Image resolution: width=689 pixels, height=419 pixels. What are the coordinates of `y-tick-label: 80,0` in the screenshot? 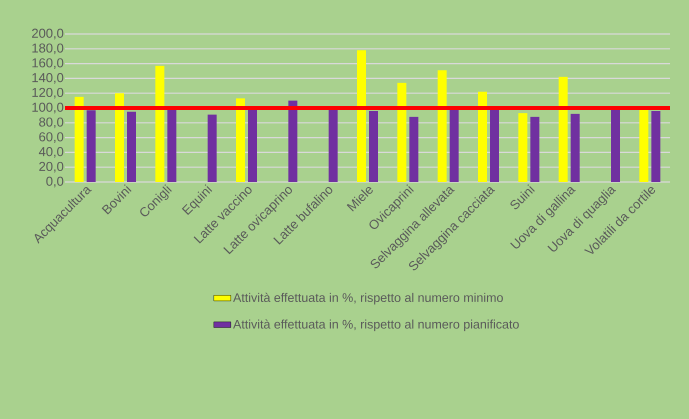 It's located at (51, 122).